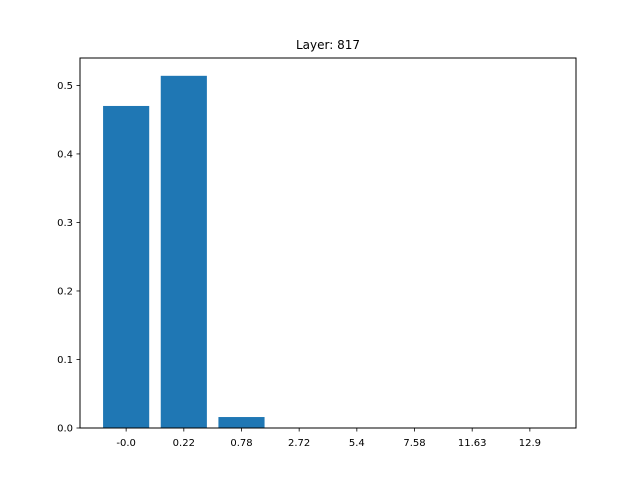 The width and height of the screenshot is (640, 480). I want to click on x-axis-ticks: -0.0 0.22 0.78 2.72 5.4 7.58 11.63 12.9, so click(328, 438).